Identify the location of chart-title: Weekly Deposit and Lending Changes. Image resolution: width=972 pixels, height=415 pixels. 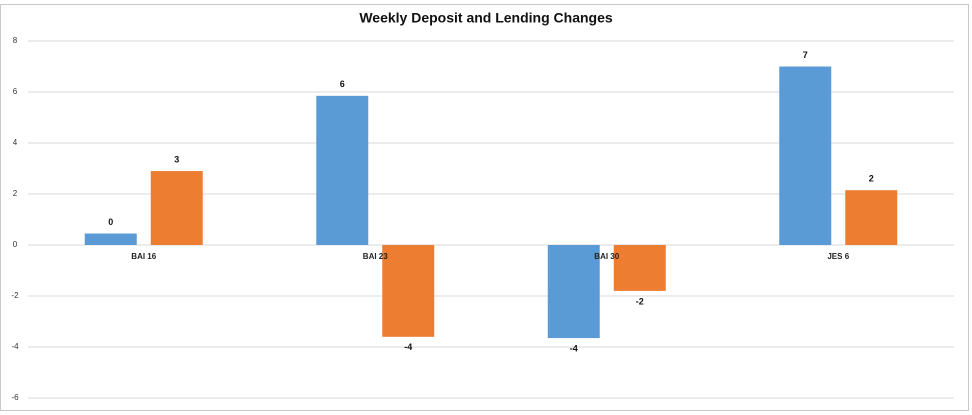
(486, 18).